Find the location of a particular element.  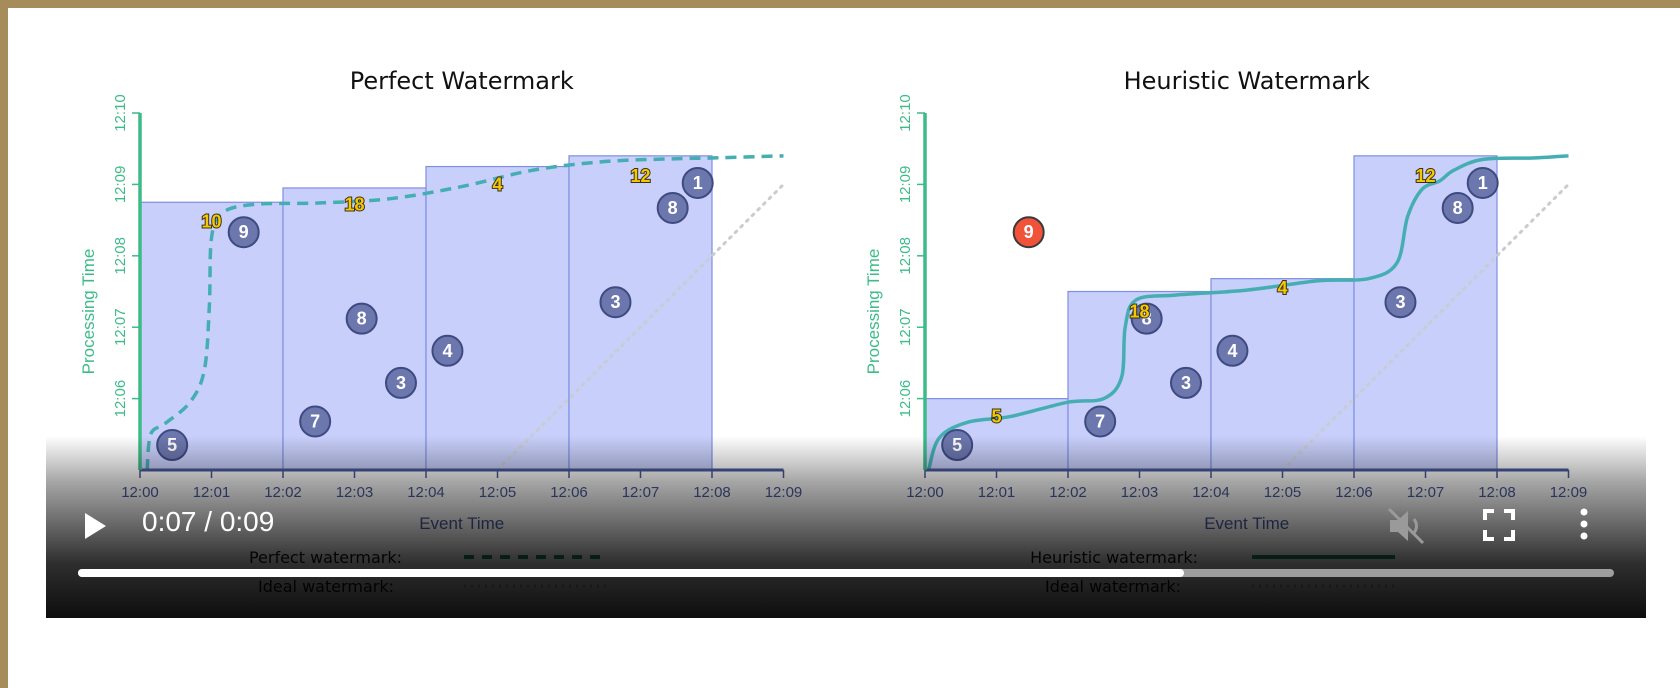

late-data-point is located at coordinates (1028, 232).